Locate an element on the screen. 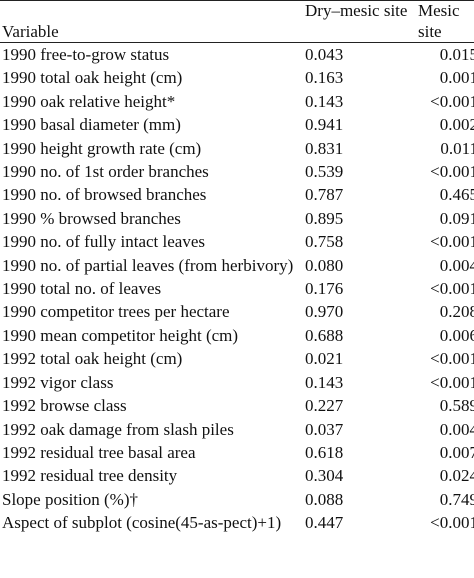 The image size is (474, 578). mesic-cell: 0.011 is located at coordinates (457, 148).